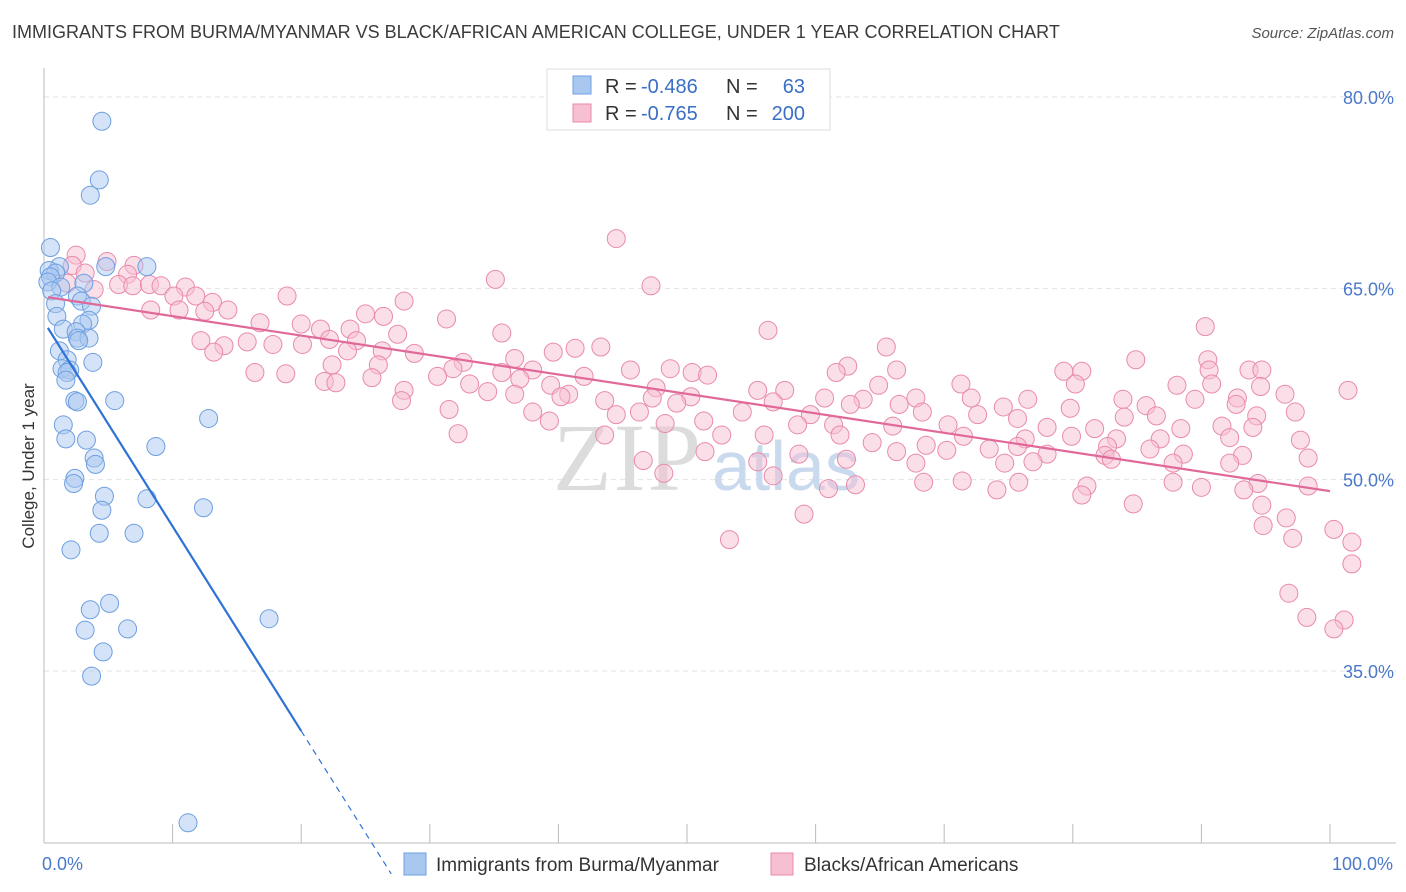 This screenshot has height=892, width=1406. What do you see at coordinates (582, 85) in the screenshot?
I see `stats-legend-swatch-blue` at bounding box center [582, 85].